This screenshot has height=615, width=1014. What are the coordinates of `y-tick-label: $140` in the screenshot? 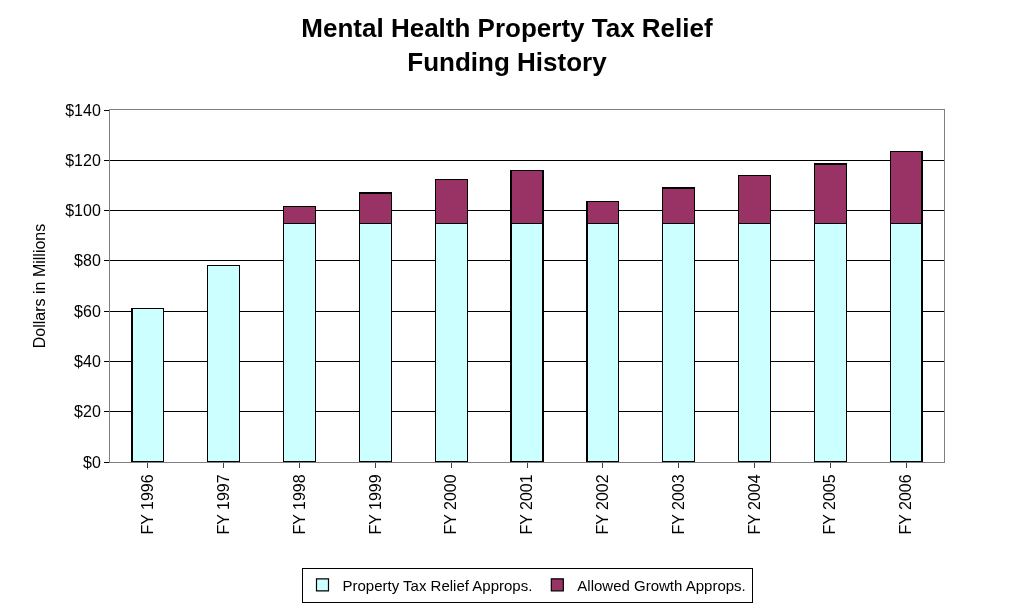 It's located at (83, 110).